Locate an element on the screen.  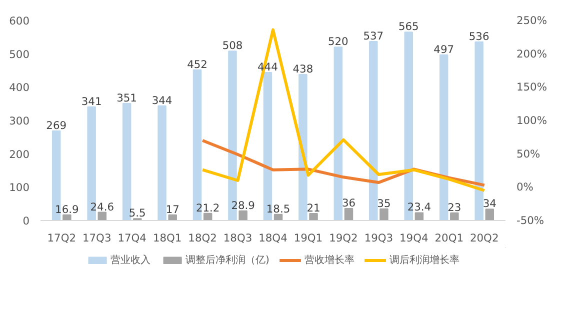
data-label: 23.4 is located at coordinates (419, 207).